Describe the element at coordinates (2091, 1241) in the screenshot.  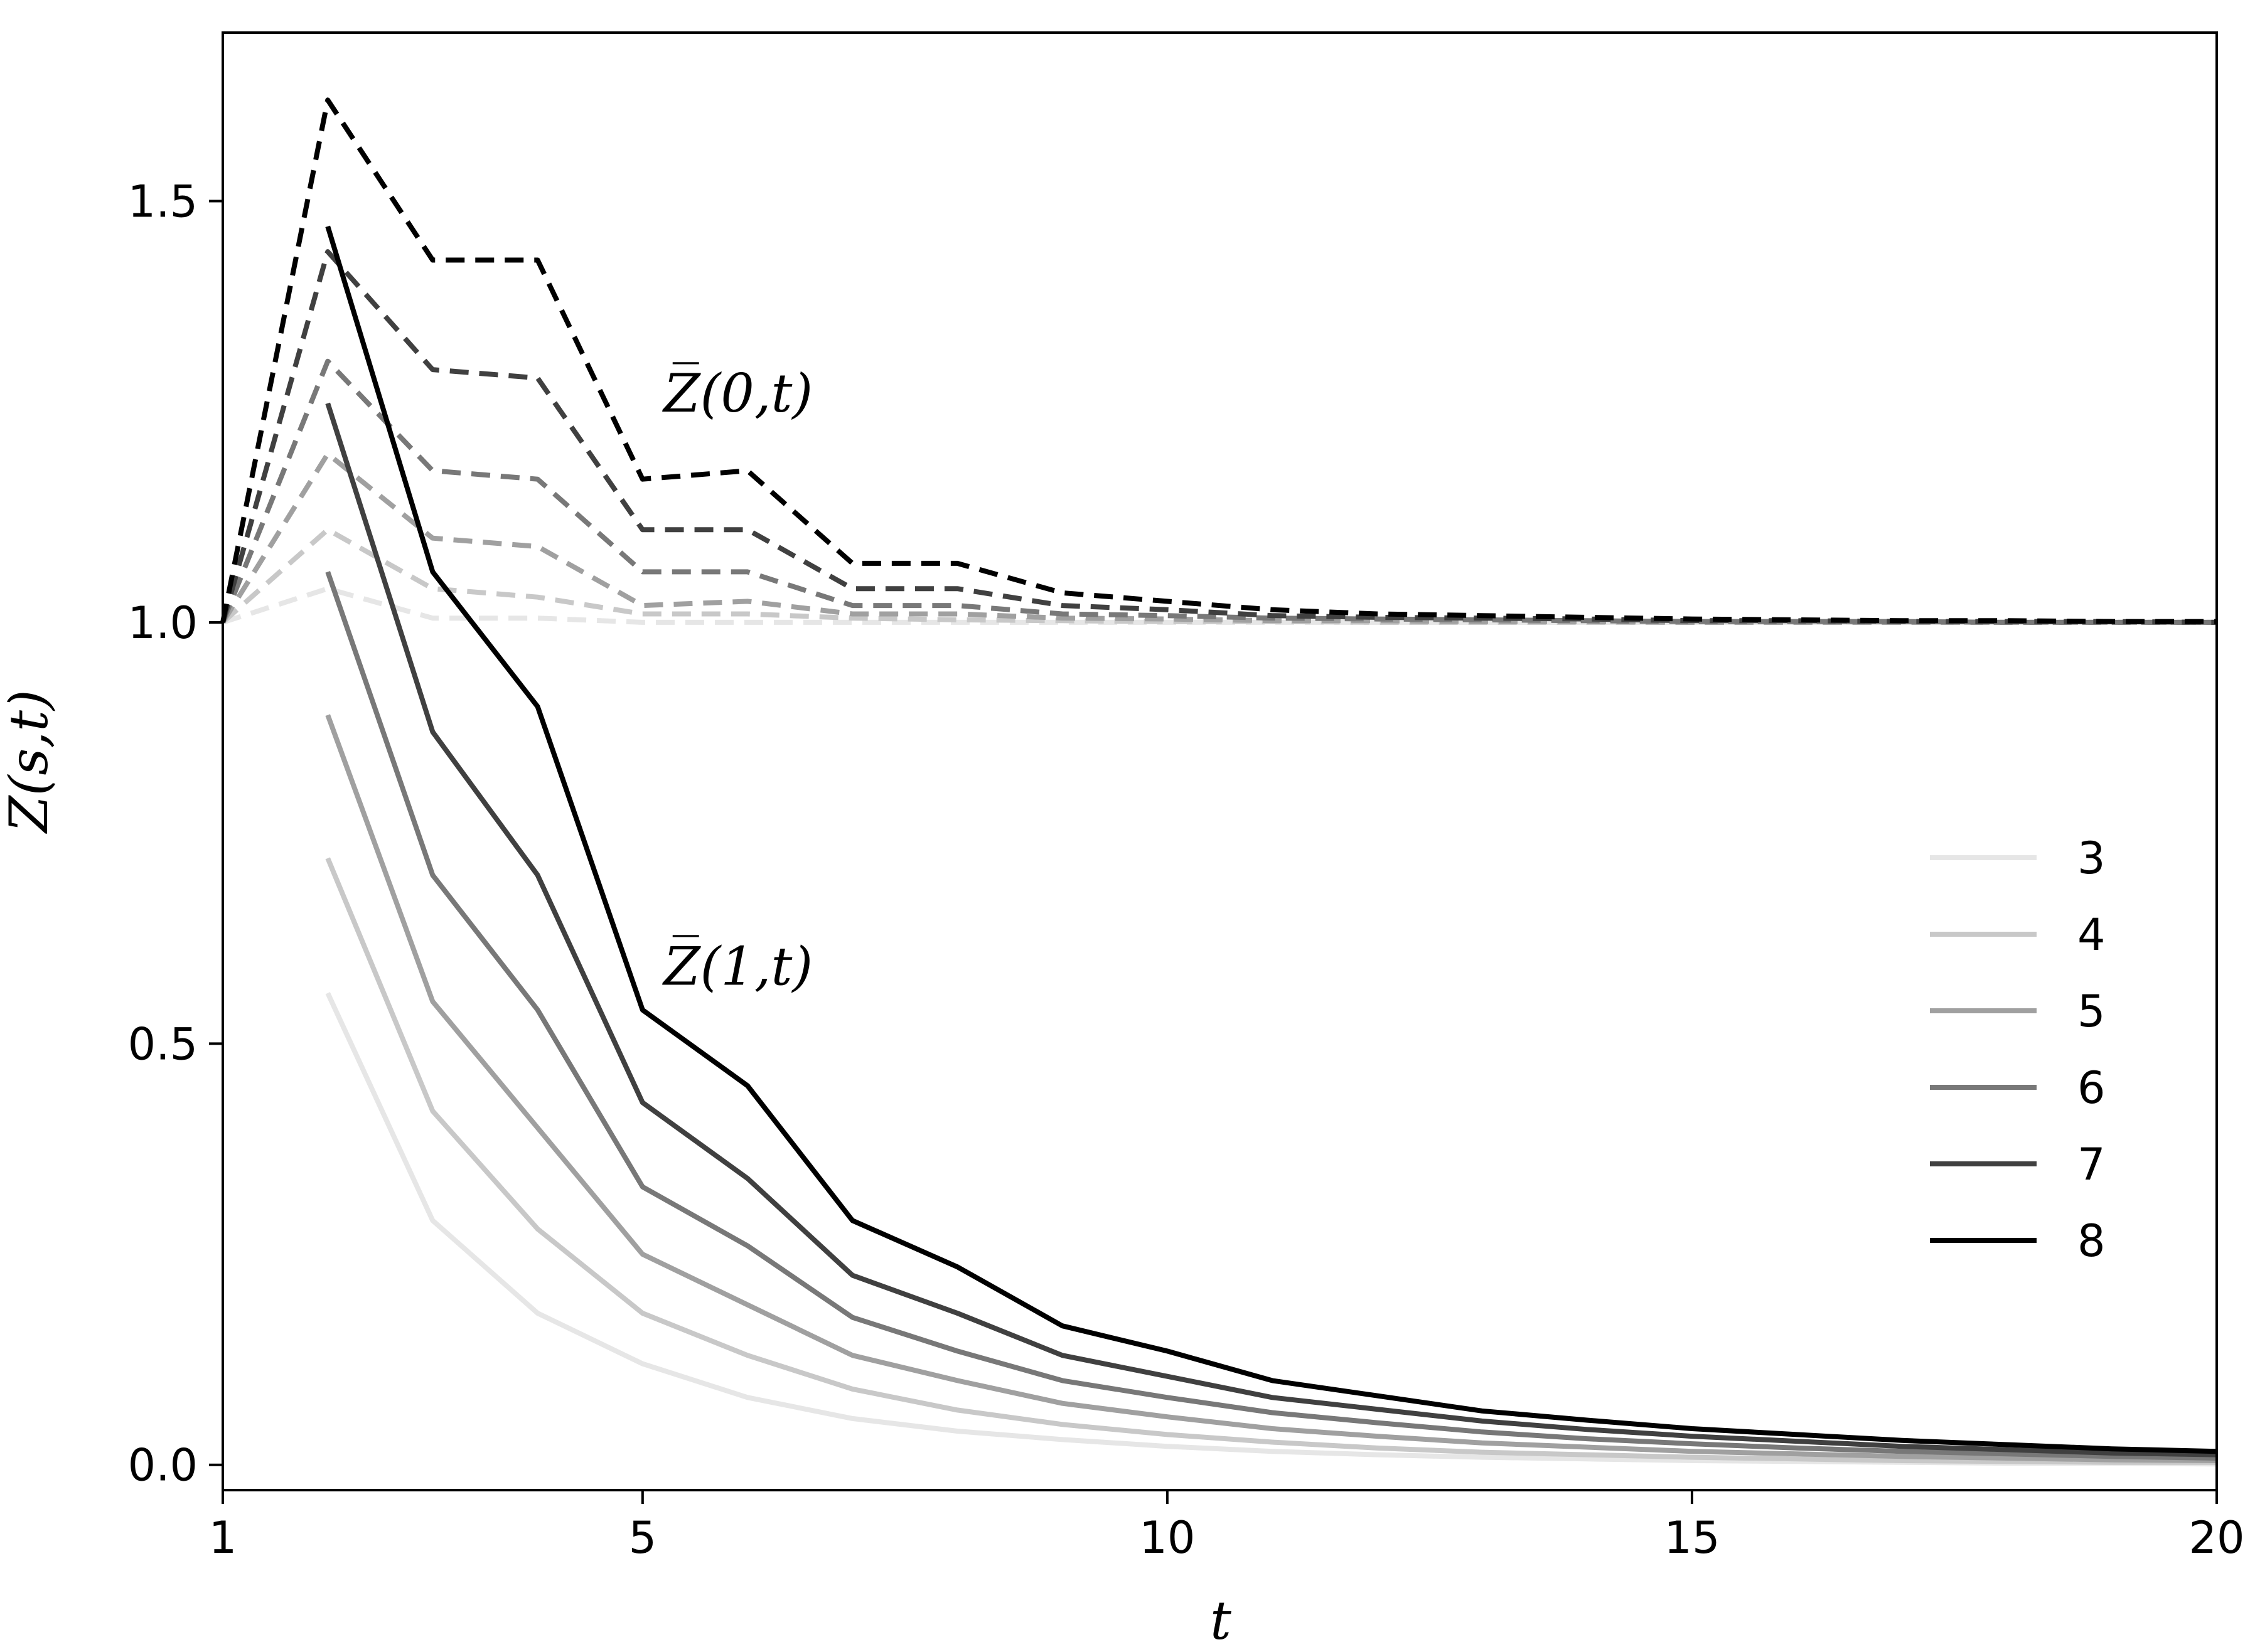
I see `legend-label-8: 8` at that location.